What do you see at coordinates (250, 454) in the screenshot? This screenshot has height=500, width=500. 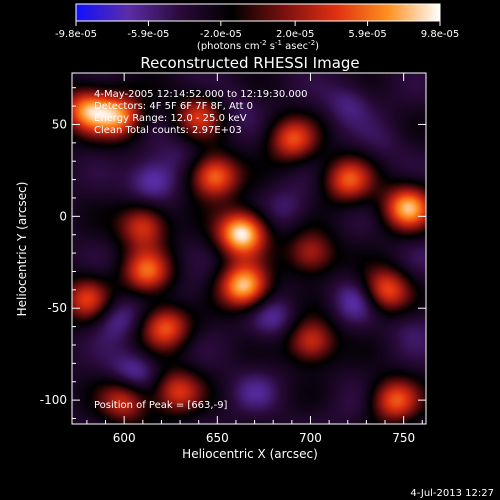 I see `x-axis-label: Heliocentric X (arcsec)` at bounding box center [250, 454].